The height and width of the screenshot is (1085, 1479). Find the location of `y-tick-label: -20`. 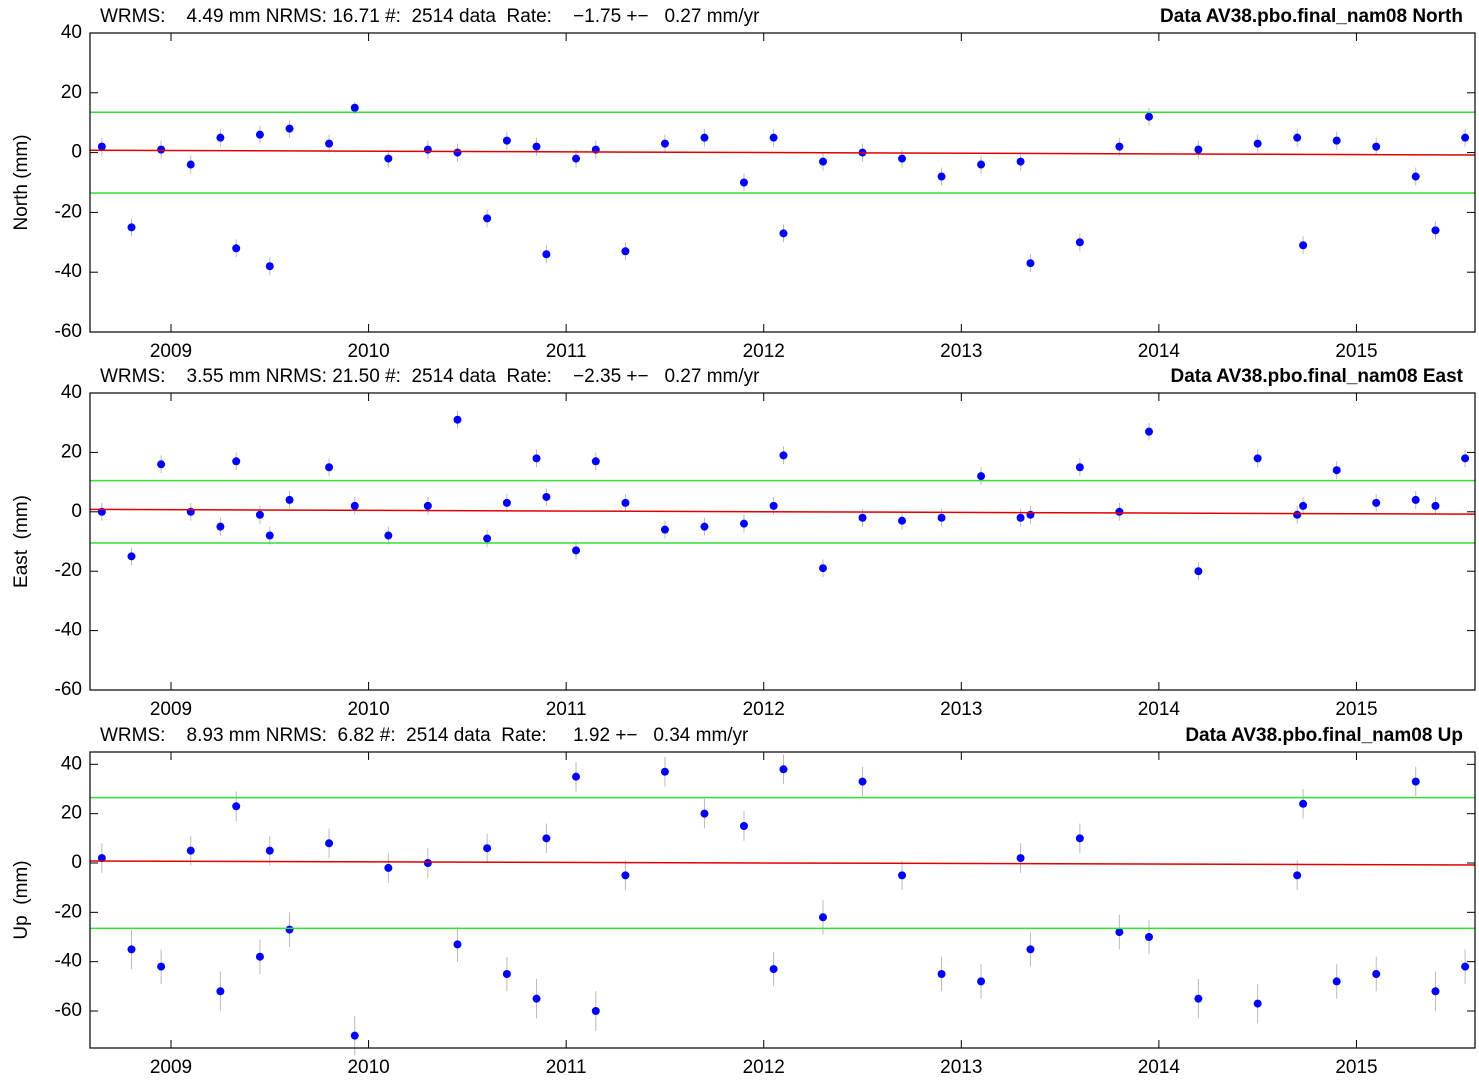

y-tick-label: -20 is located at coordinates (68, 211).